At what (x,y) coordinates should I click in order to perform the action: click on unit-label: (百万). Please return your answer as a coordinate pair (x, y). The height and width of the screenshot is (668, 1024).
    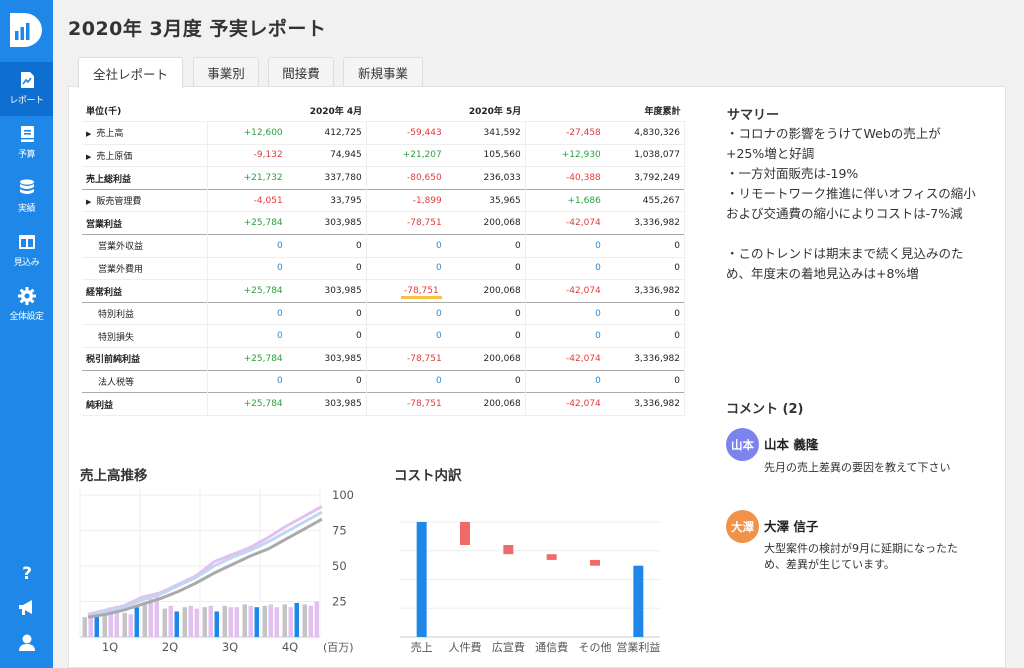
    Looking at the image, I should click on (338, 647).